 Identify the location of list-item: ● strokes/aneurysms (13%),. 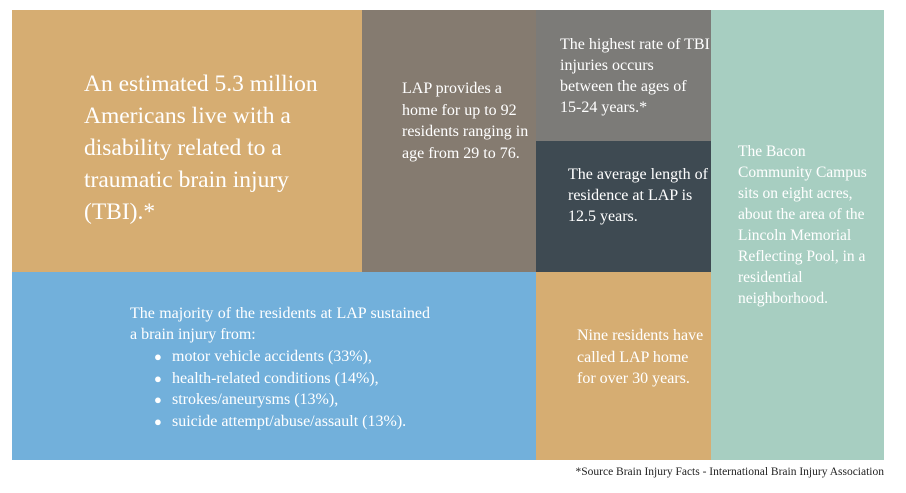
(334, 400).